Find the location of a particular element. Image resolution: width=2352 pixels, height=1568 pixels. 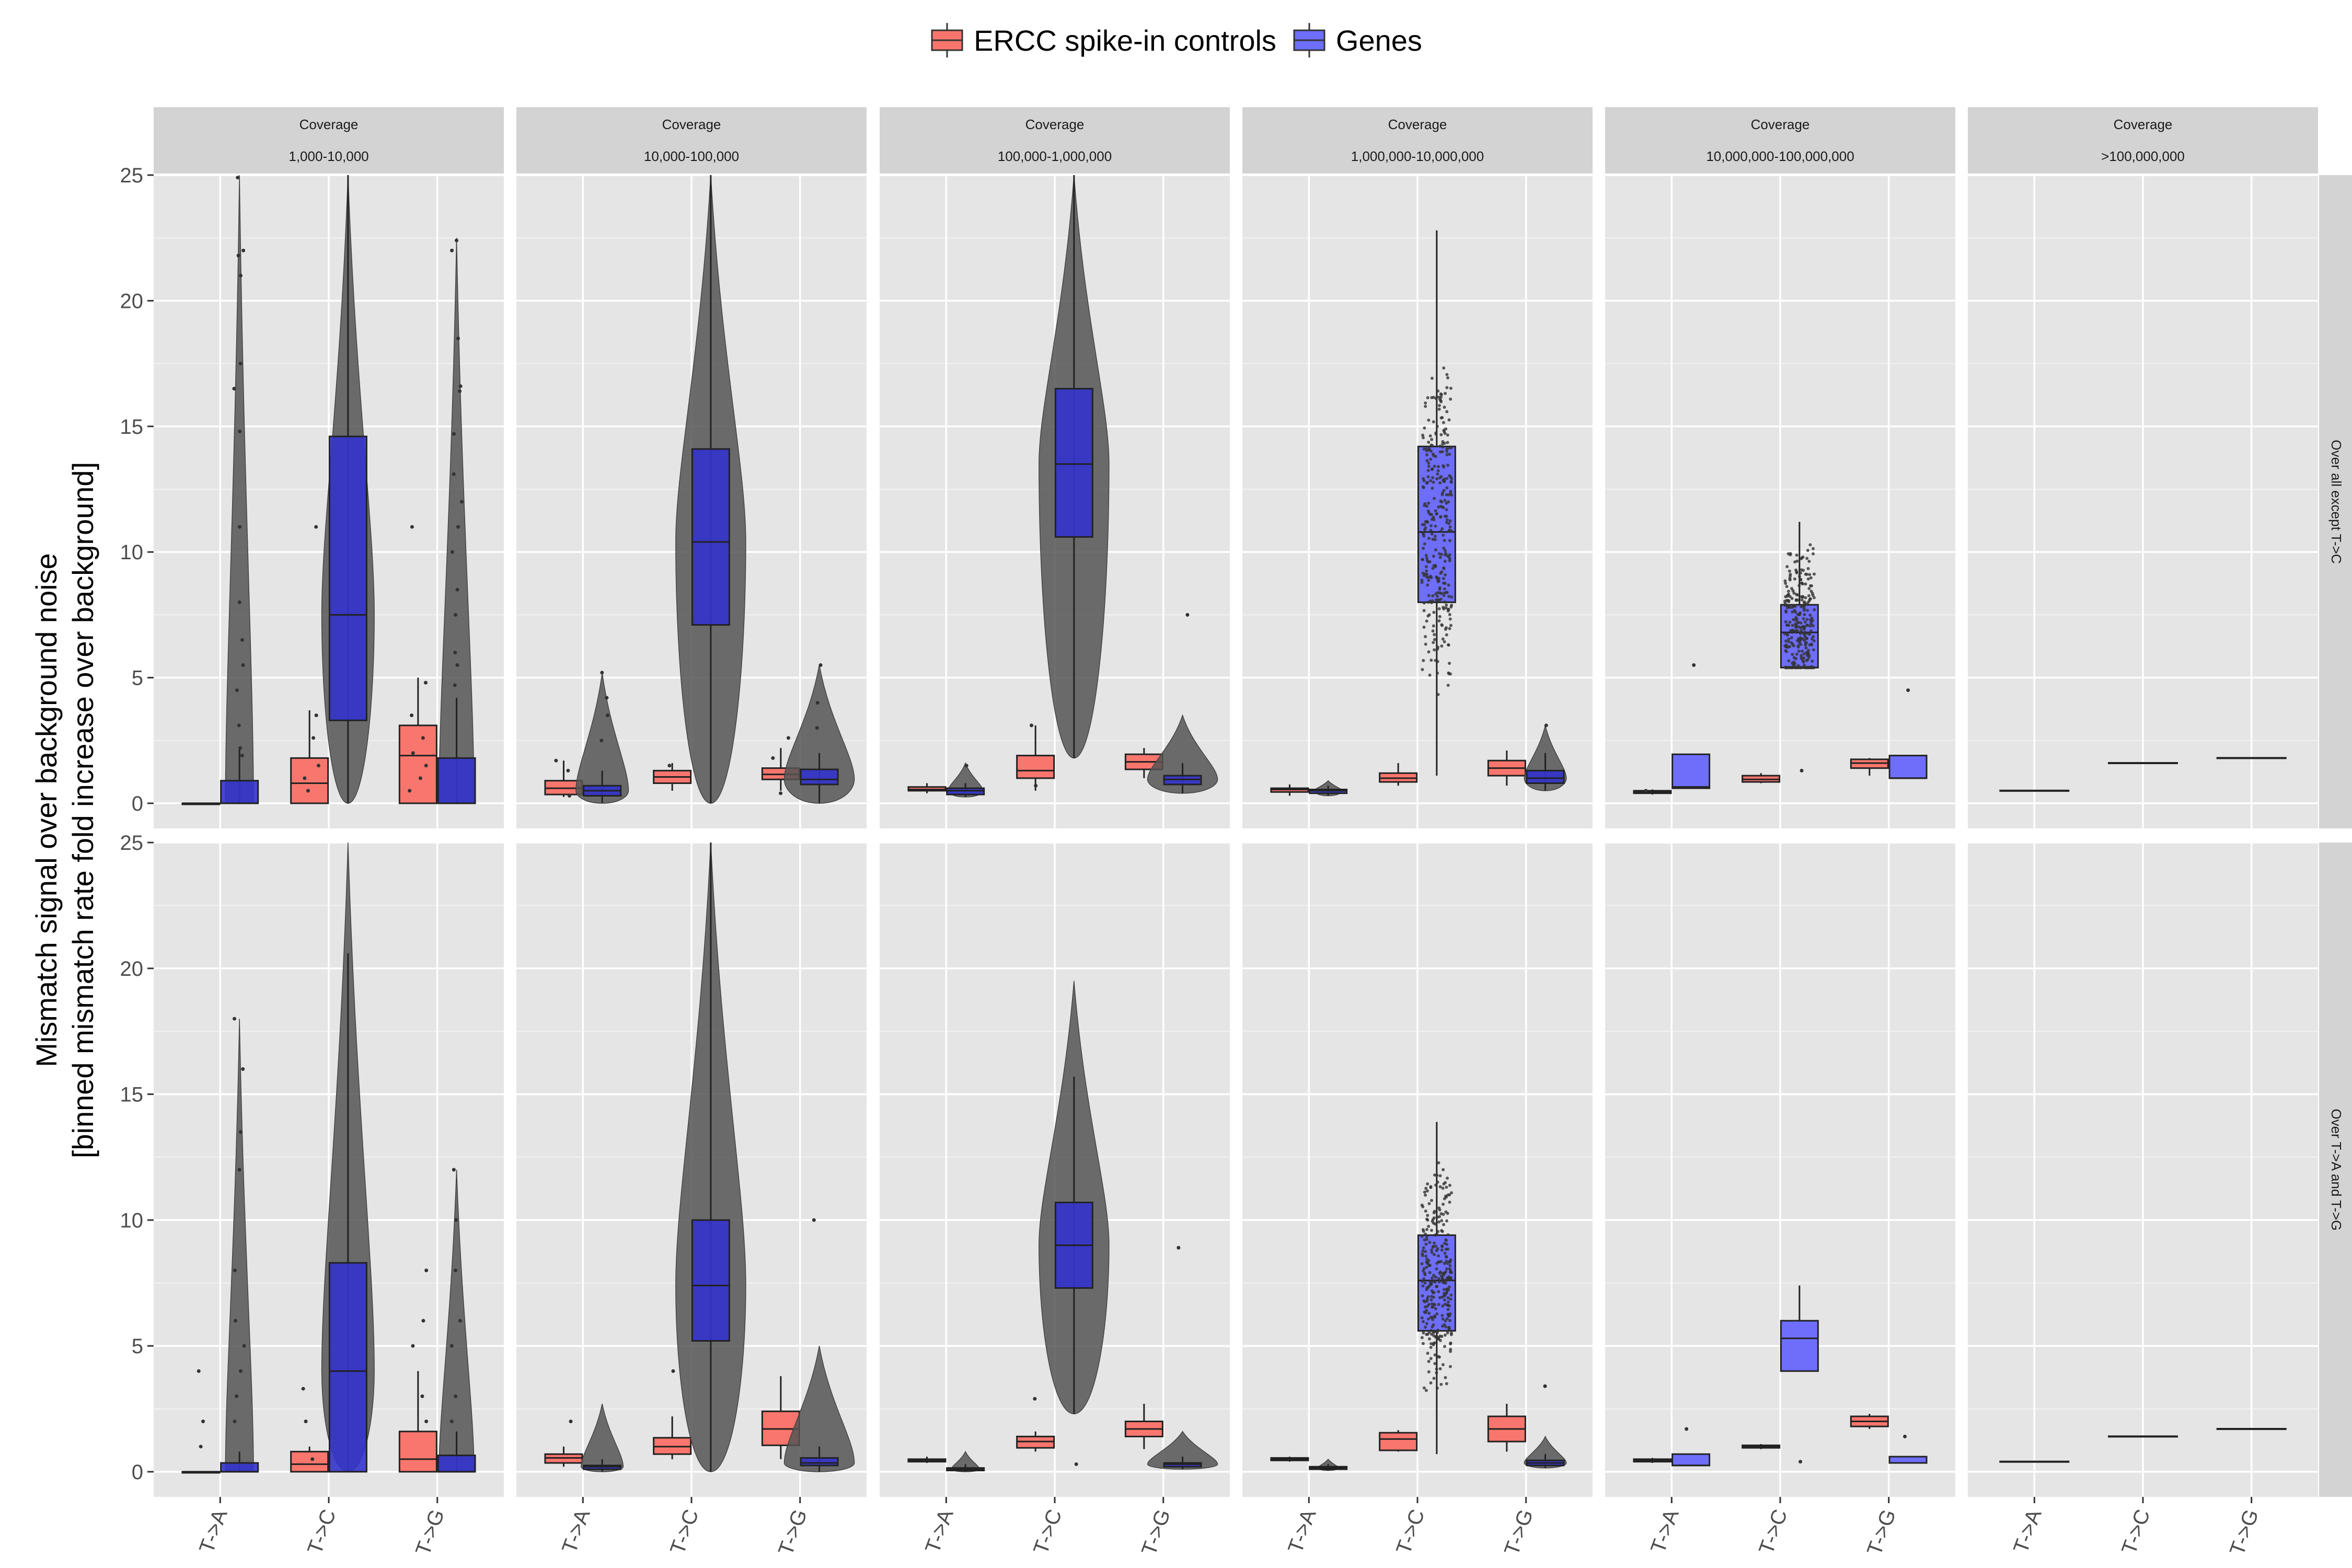

legend-item-genes: Genes is located at coordinates (1357, 40).